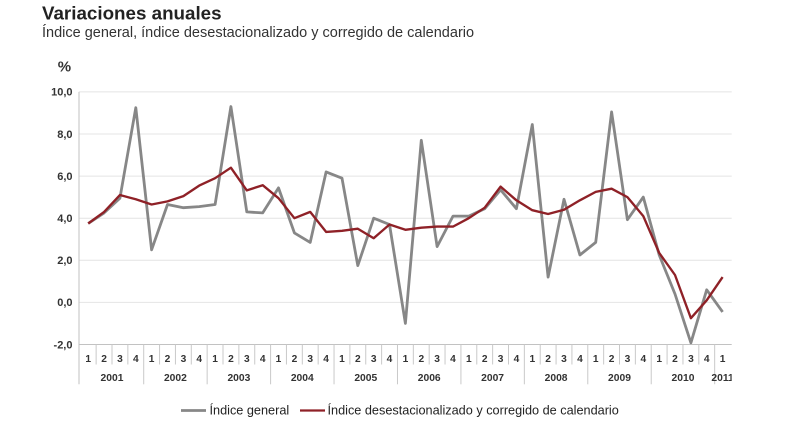 This screenshot has width=800, height=428. What do you see at coordinates (64, 261) in the screenshot?
I see `svg-text: 2,0` at bounding box center [64, 261].